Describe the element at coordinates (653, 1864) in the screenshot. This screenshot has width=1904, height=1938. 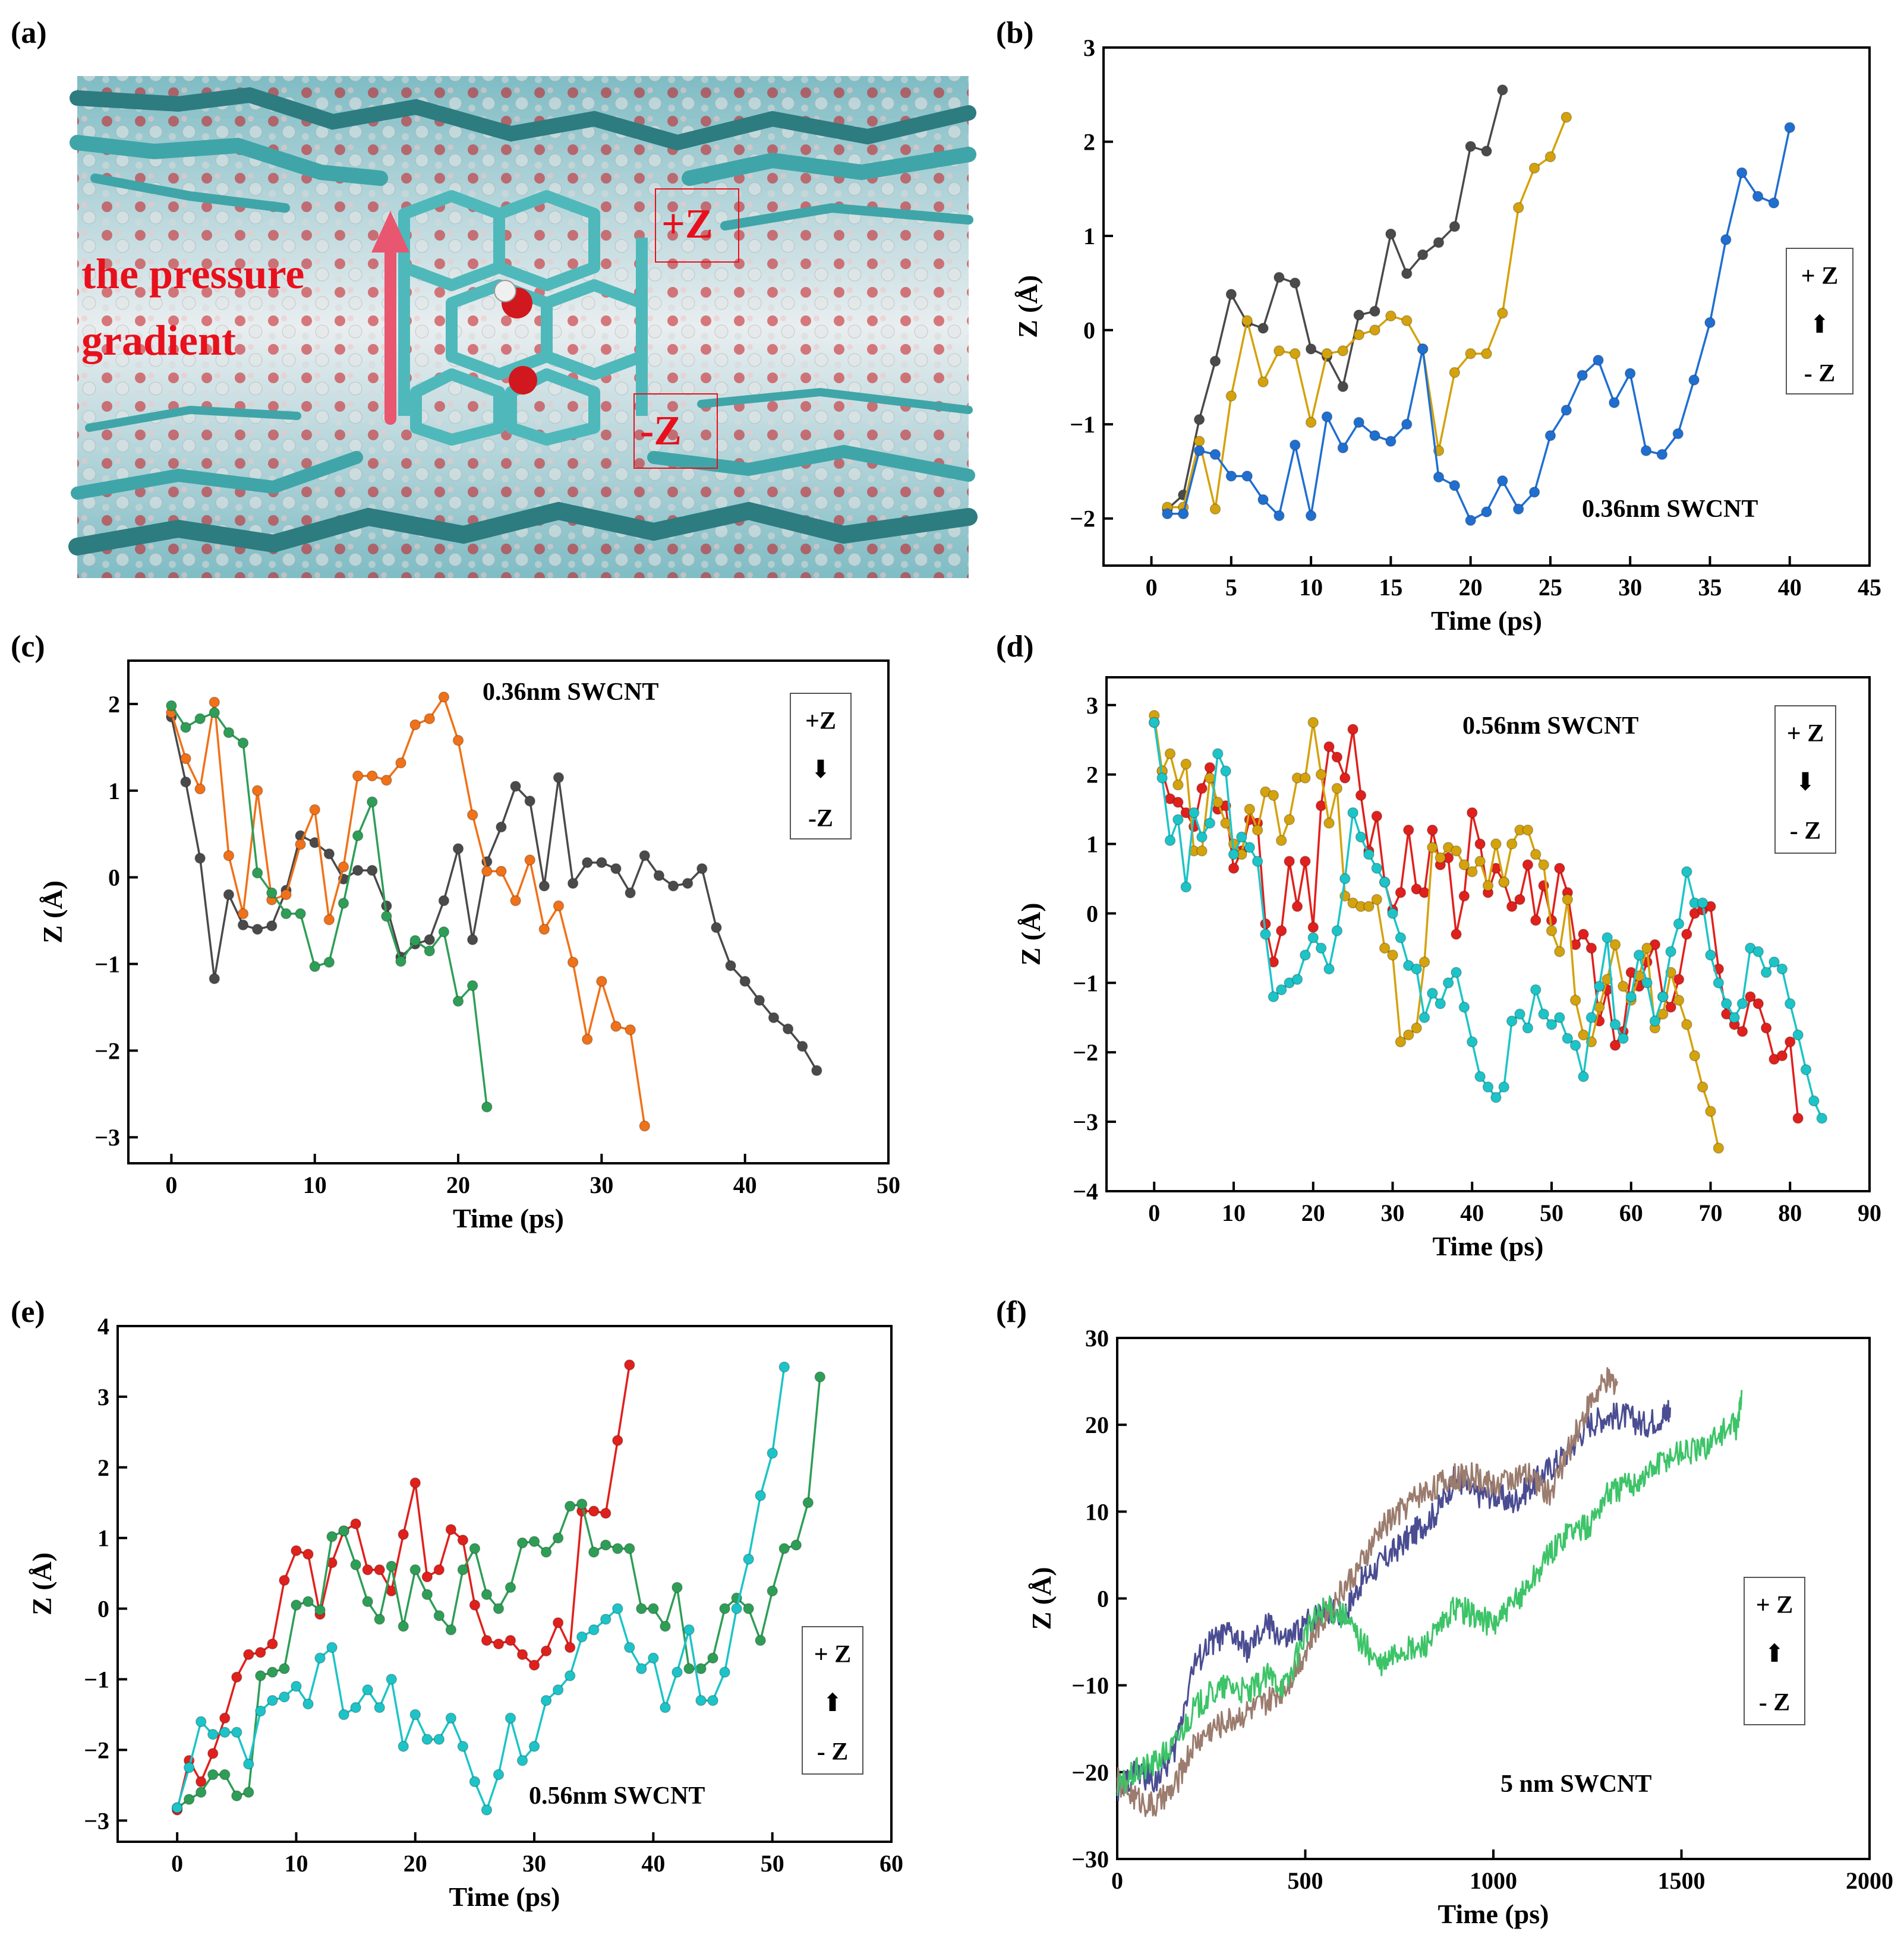
I see `x-tick-label: 40` at that location.